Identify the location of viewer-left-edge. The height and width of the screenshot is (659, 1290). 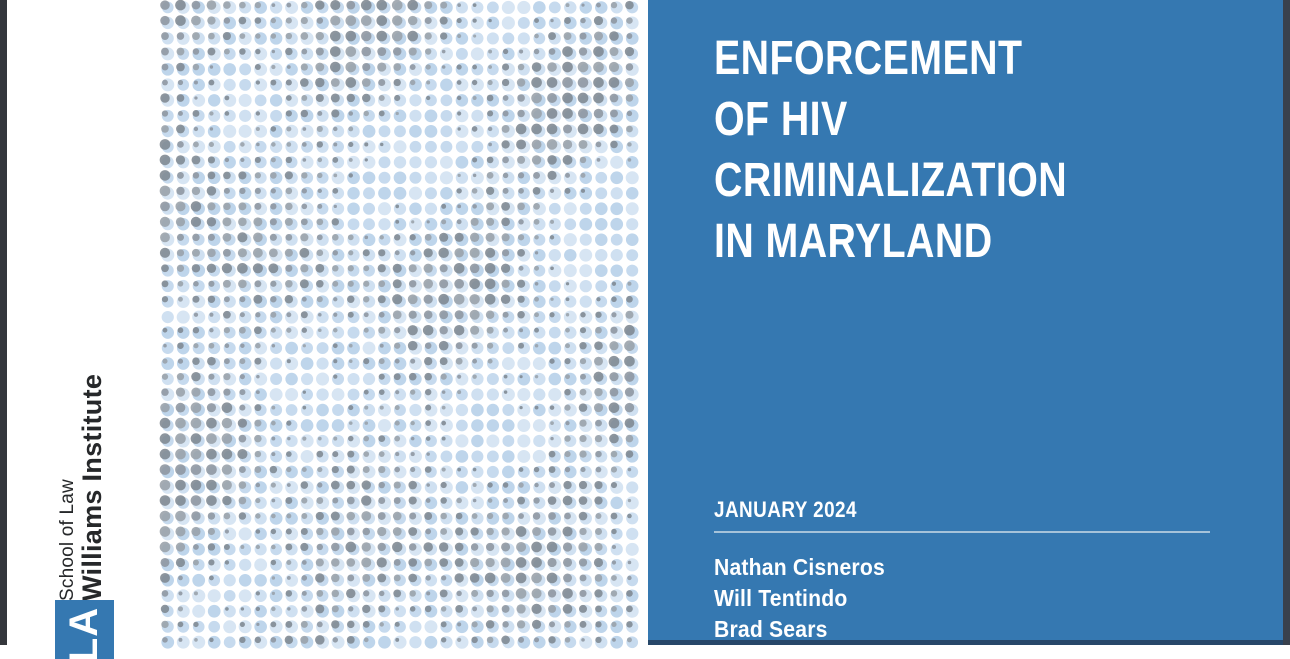
(3, 322).